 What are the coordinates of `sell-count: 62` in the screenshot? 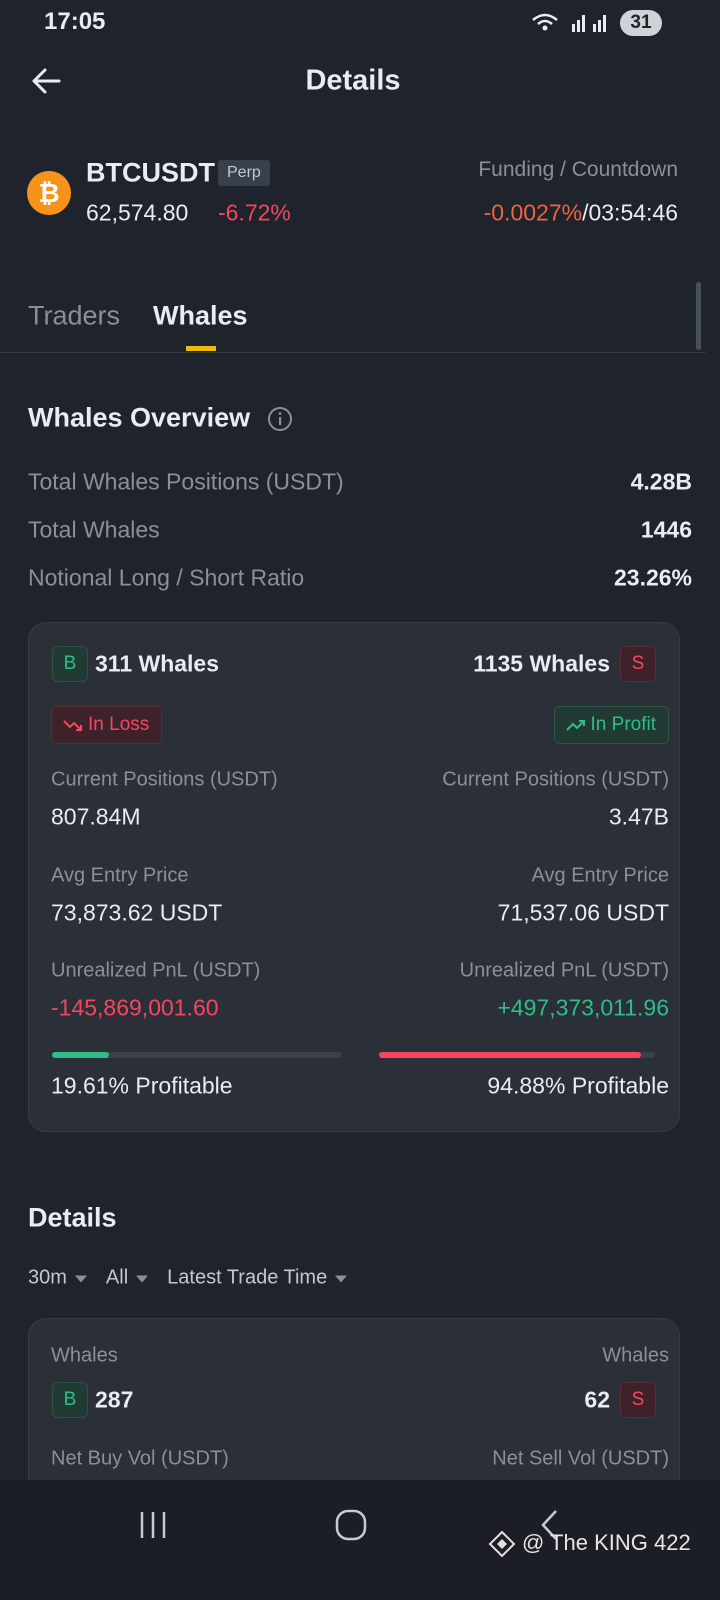 It's located at (597, 1399).